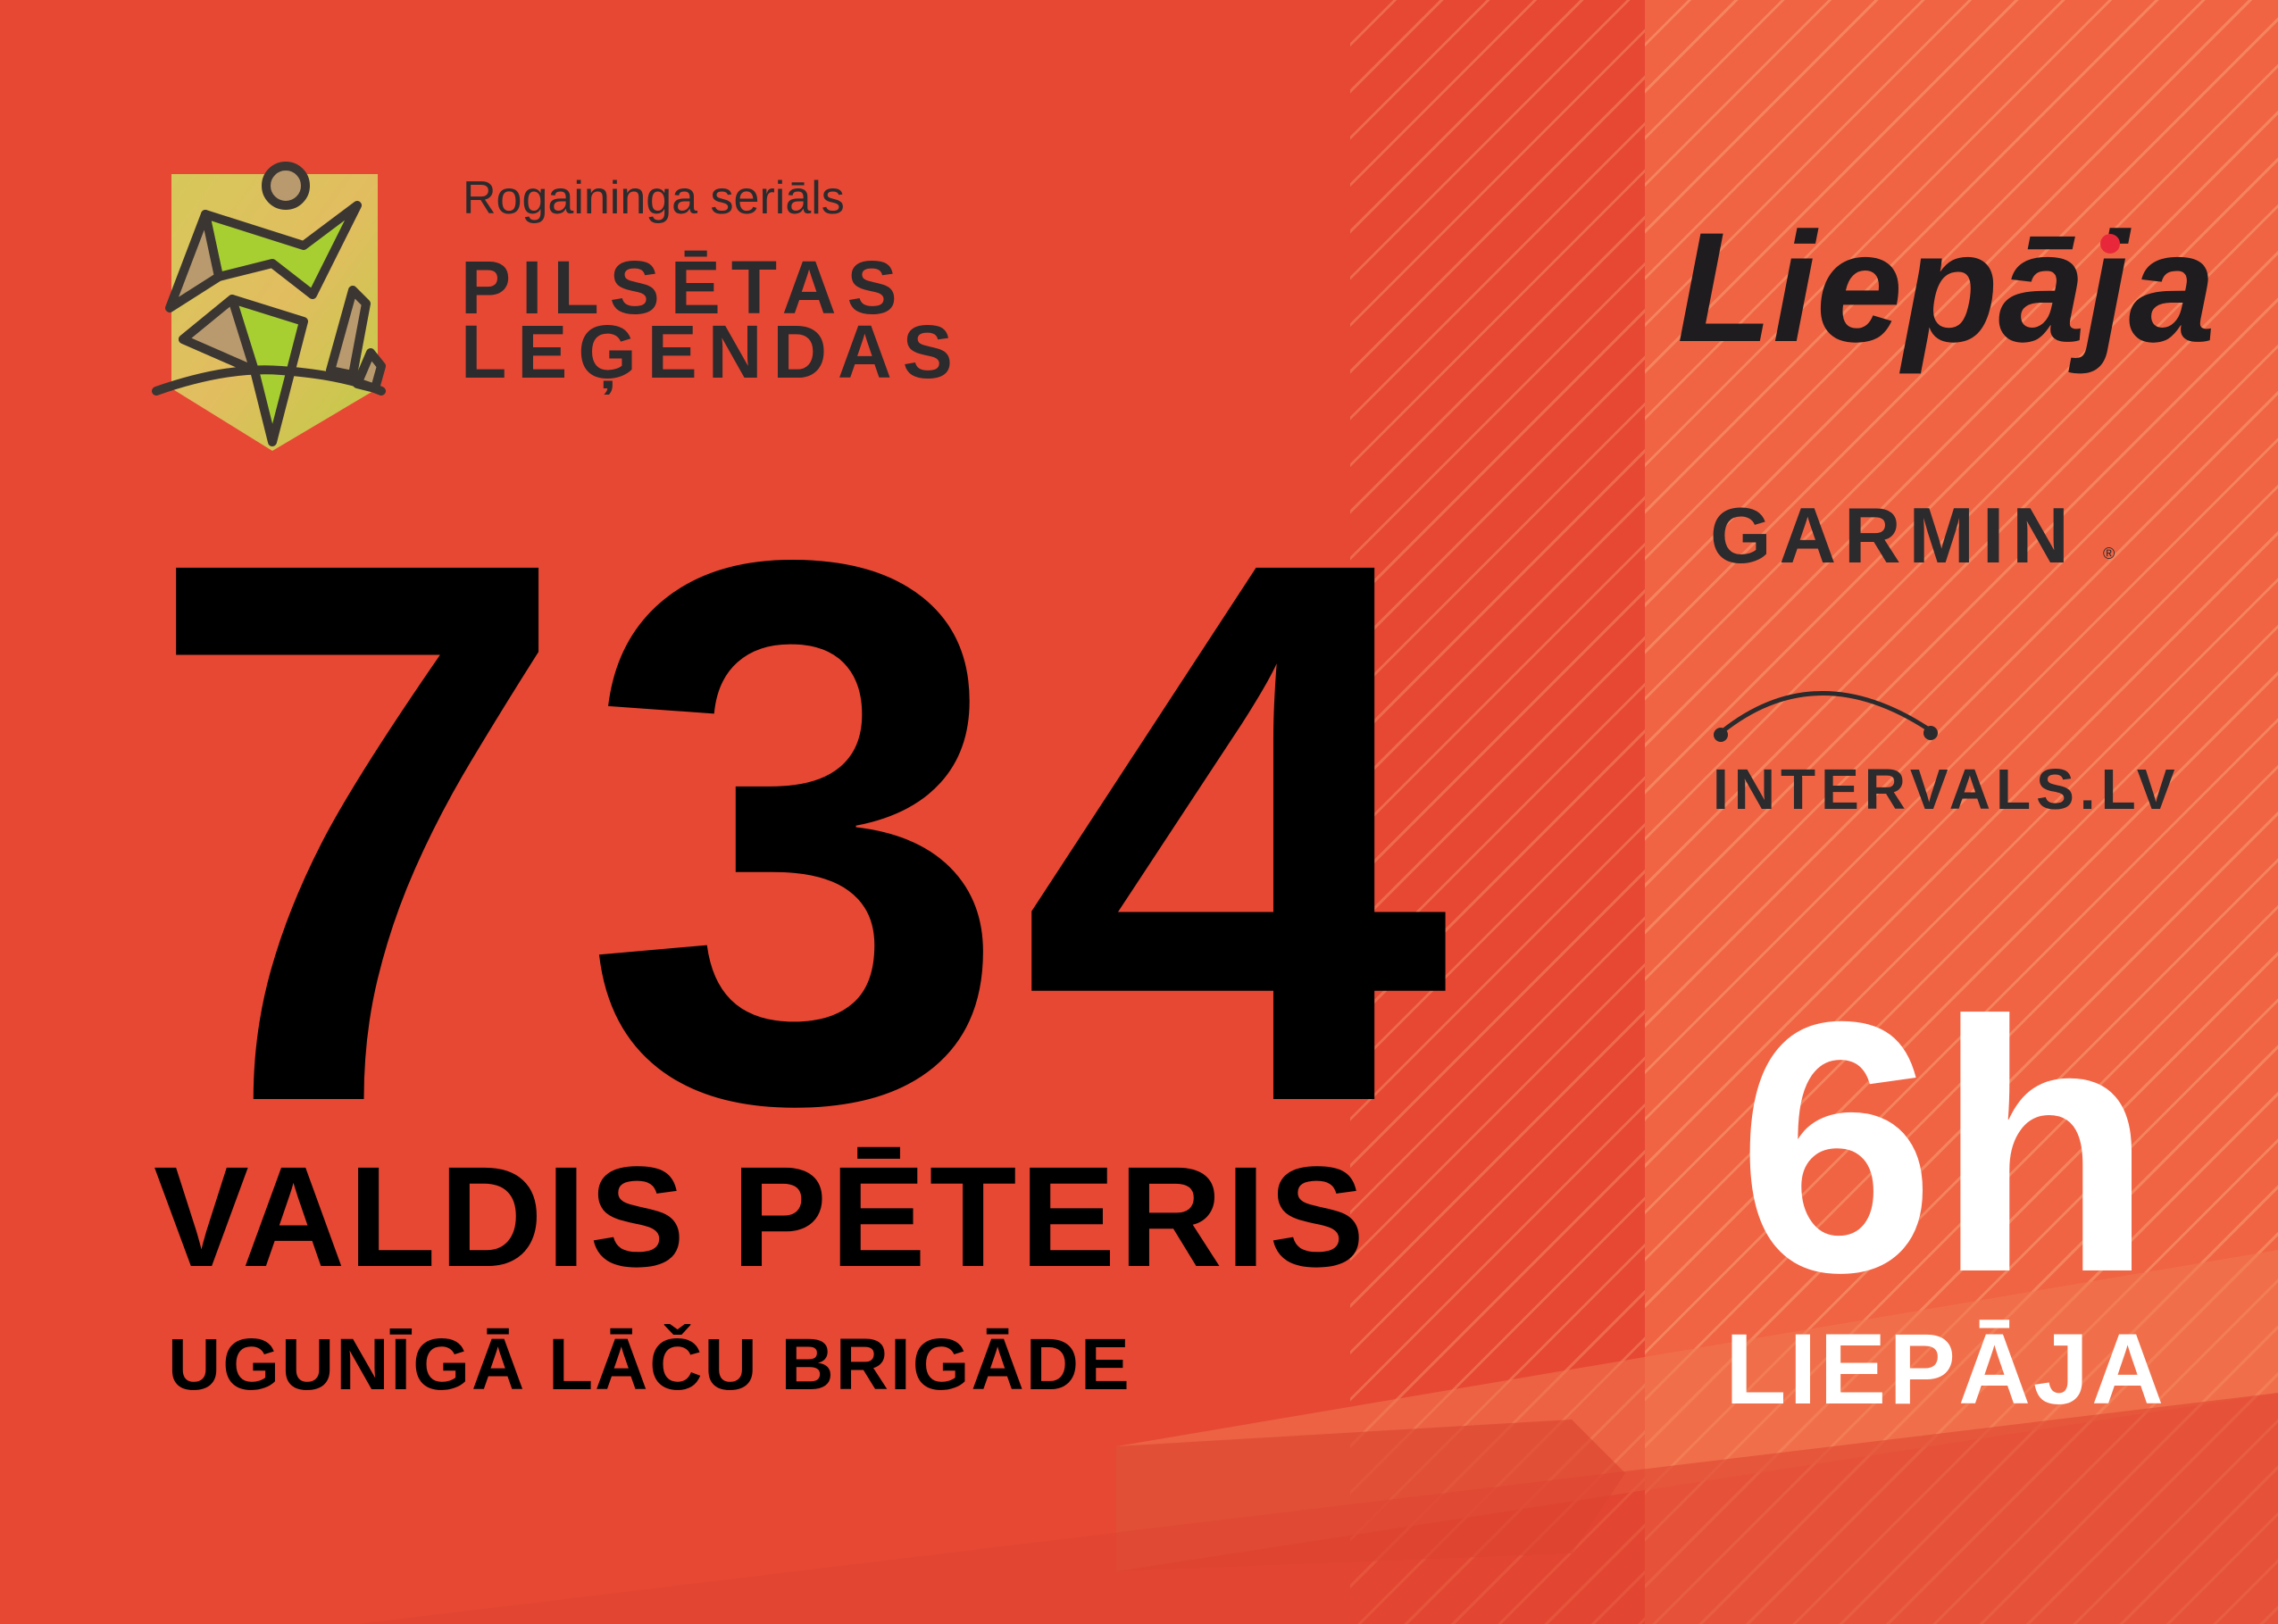  Describe the element at coordinates (1945, 1146) in the screenshot. I see `race-duration: 6h` at that location.